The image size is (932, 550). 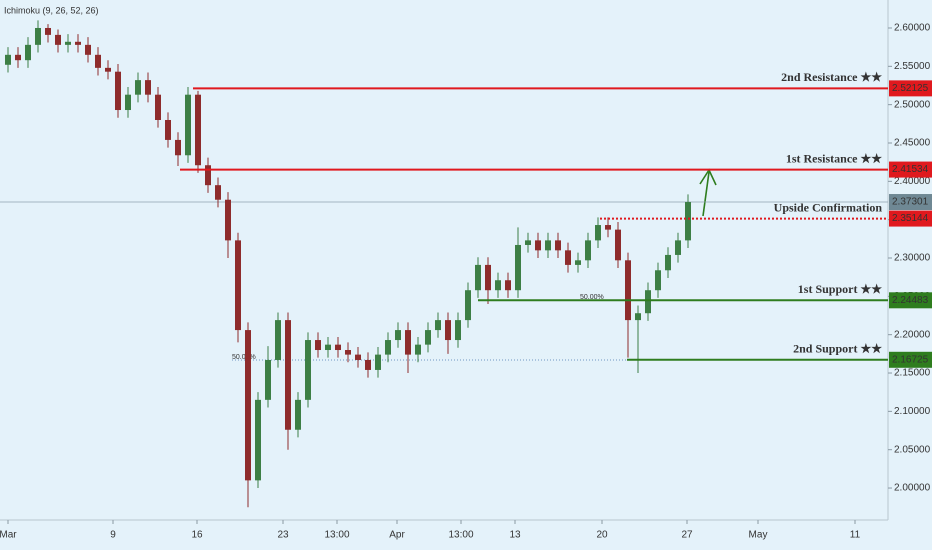 What do you see at coordinates (828, 207) in the screenshot?
I see `level-name: Upside Confirmation` at bounding box center [828, 207].